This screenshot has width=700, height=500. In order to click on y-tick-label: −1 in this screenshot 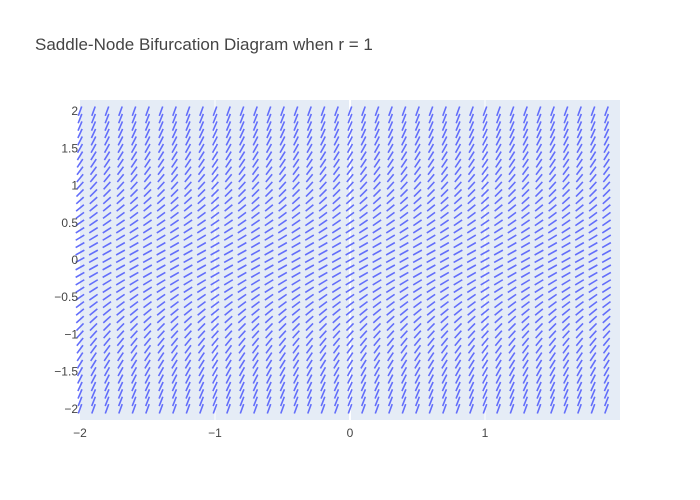, I will do `click(71, 334)`.